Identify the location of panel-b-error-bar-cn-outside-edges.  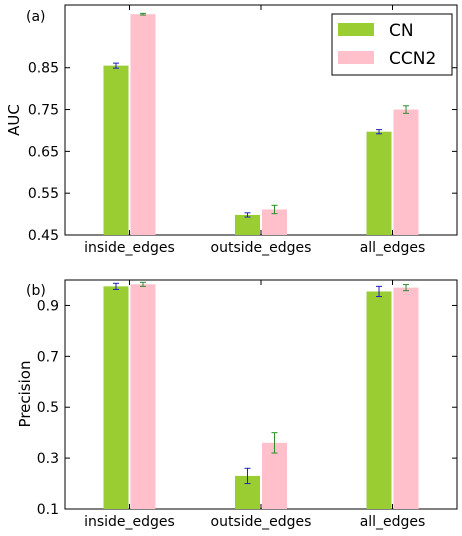
(247, 476).